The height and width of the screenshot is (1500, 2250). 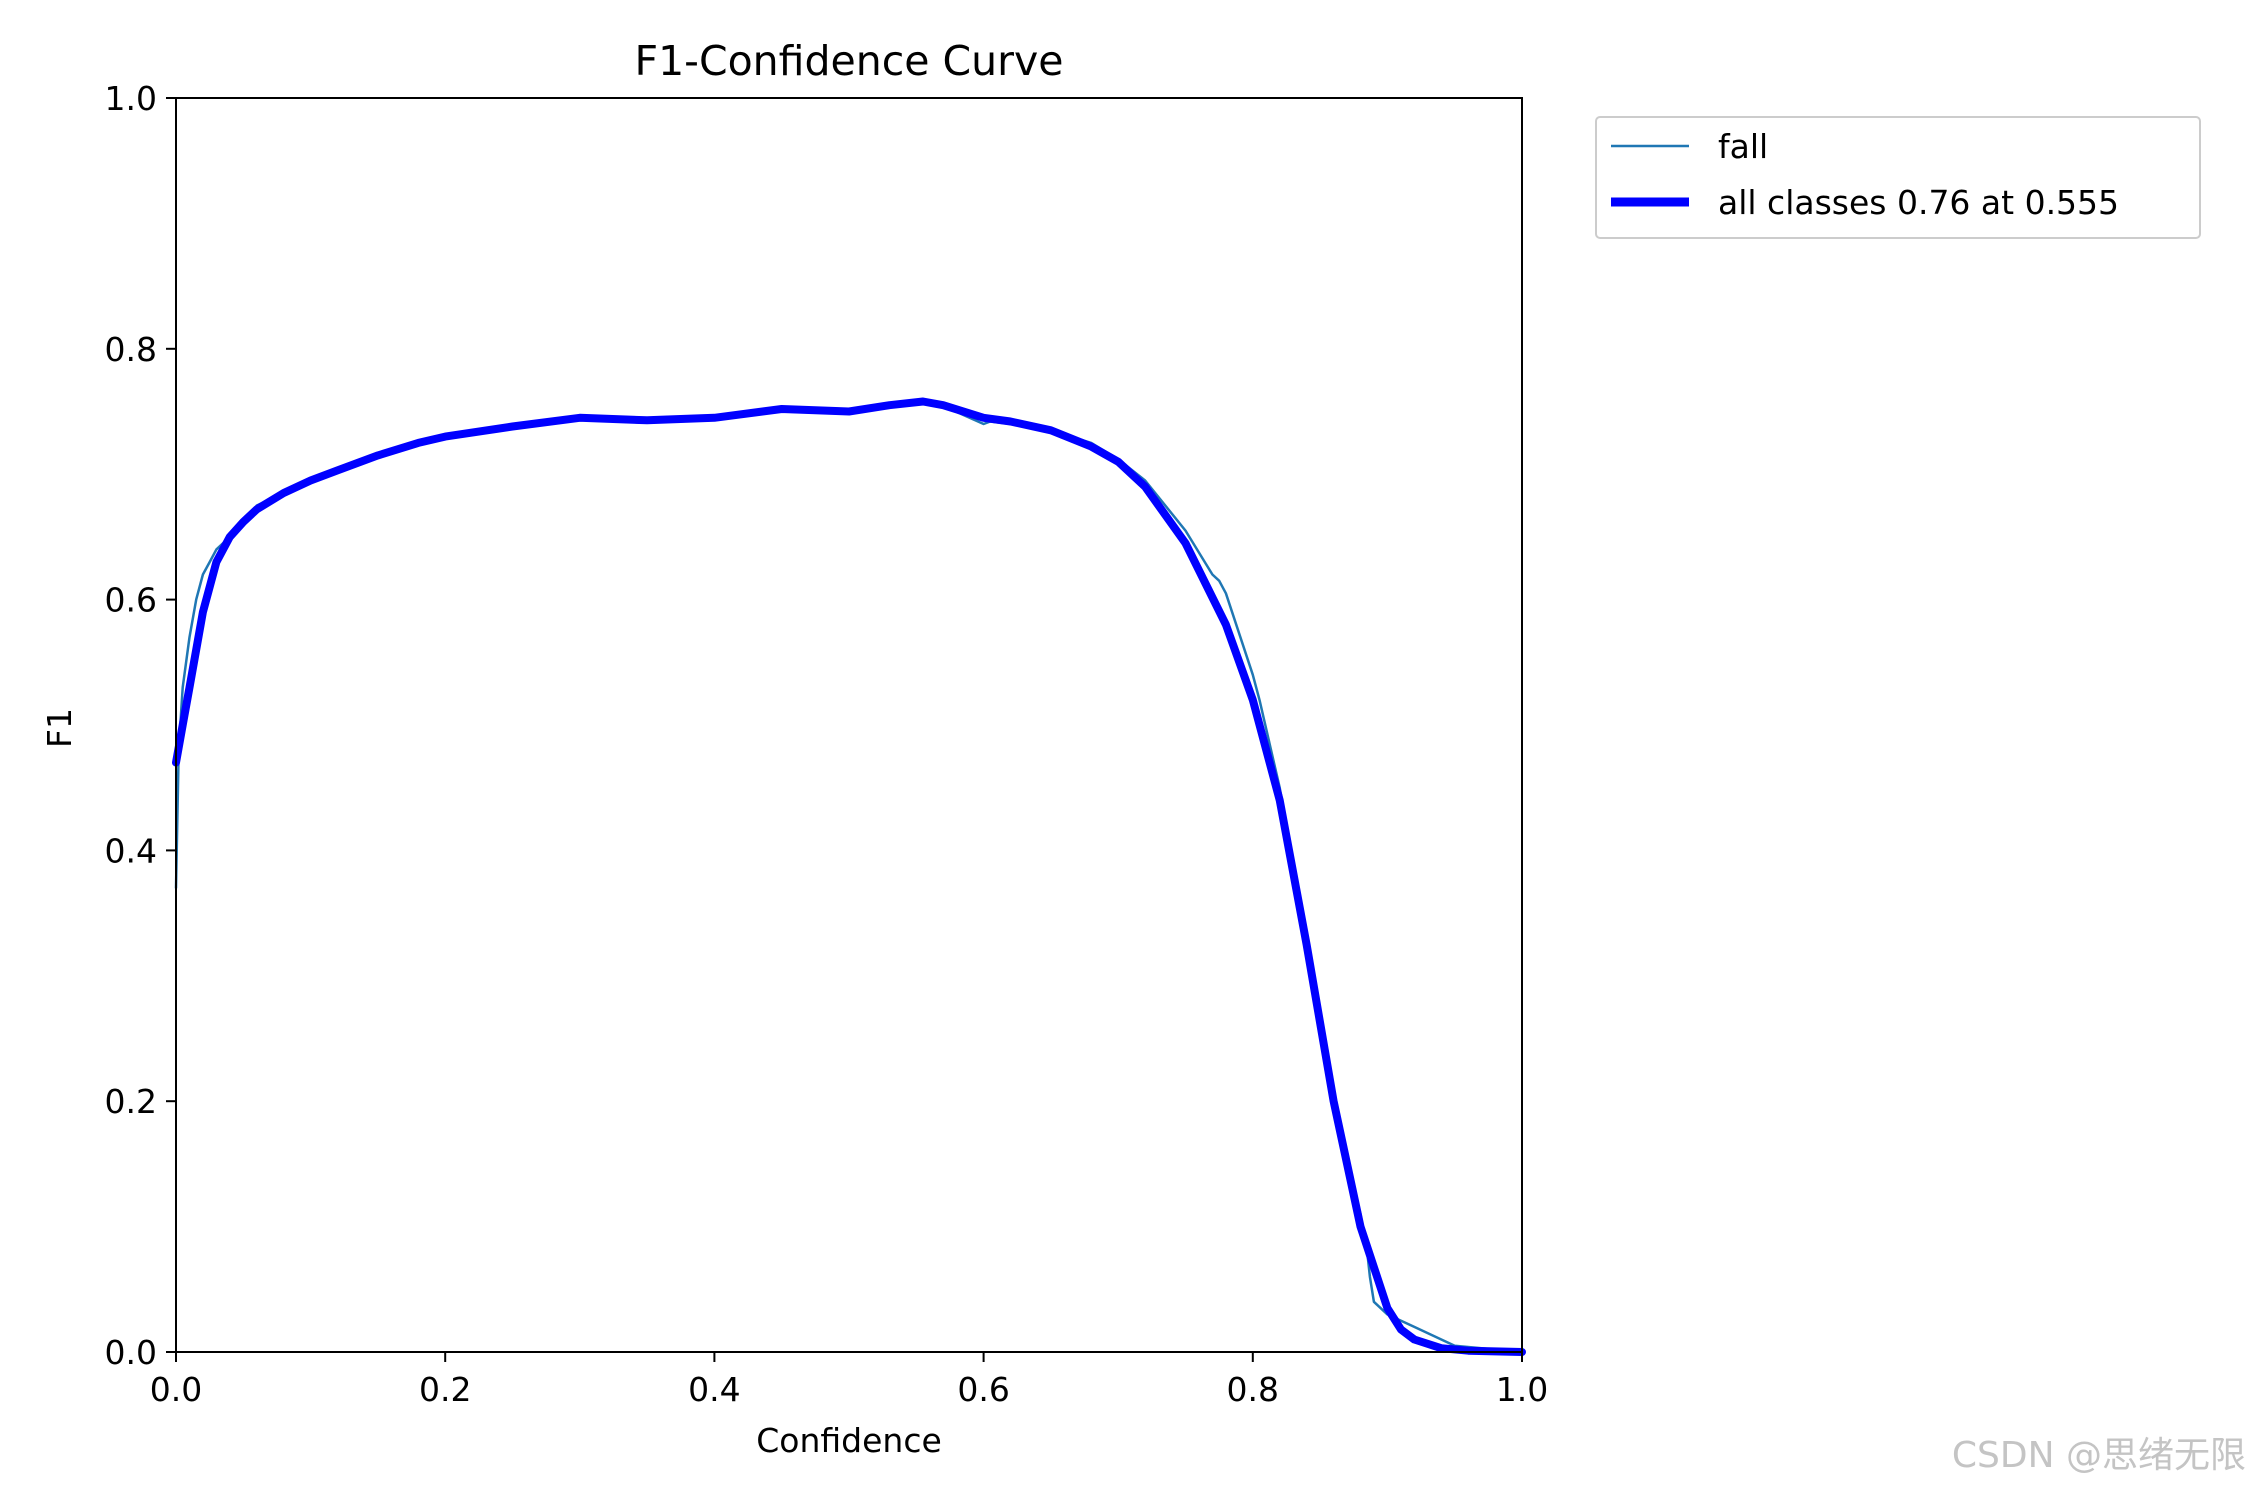 What do you see at coordinates (131, 1101) in the screenshot?
I see `y-tick-label: 0.2` at bounding box center [131, 1101].